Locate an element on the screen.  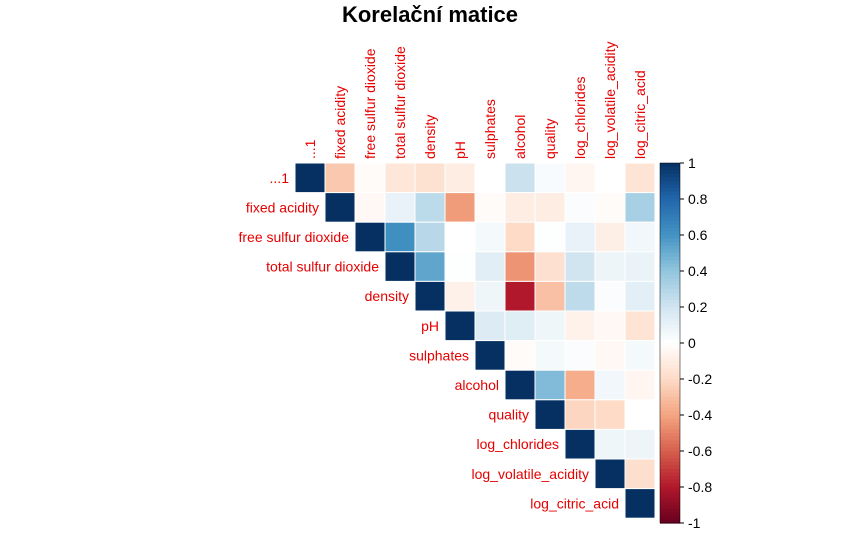
colorbar-tick-label: 0 is located at coordinates (692, 343).